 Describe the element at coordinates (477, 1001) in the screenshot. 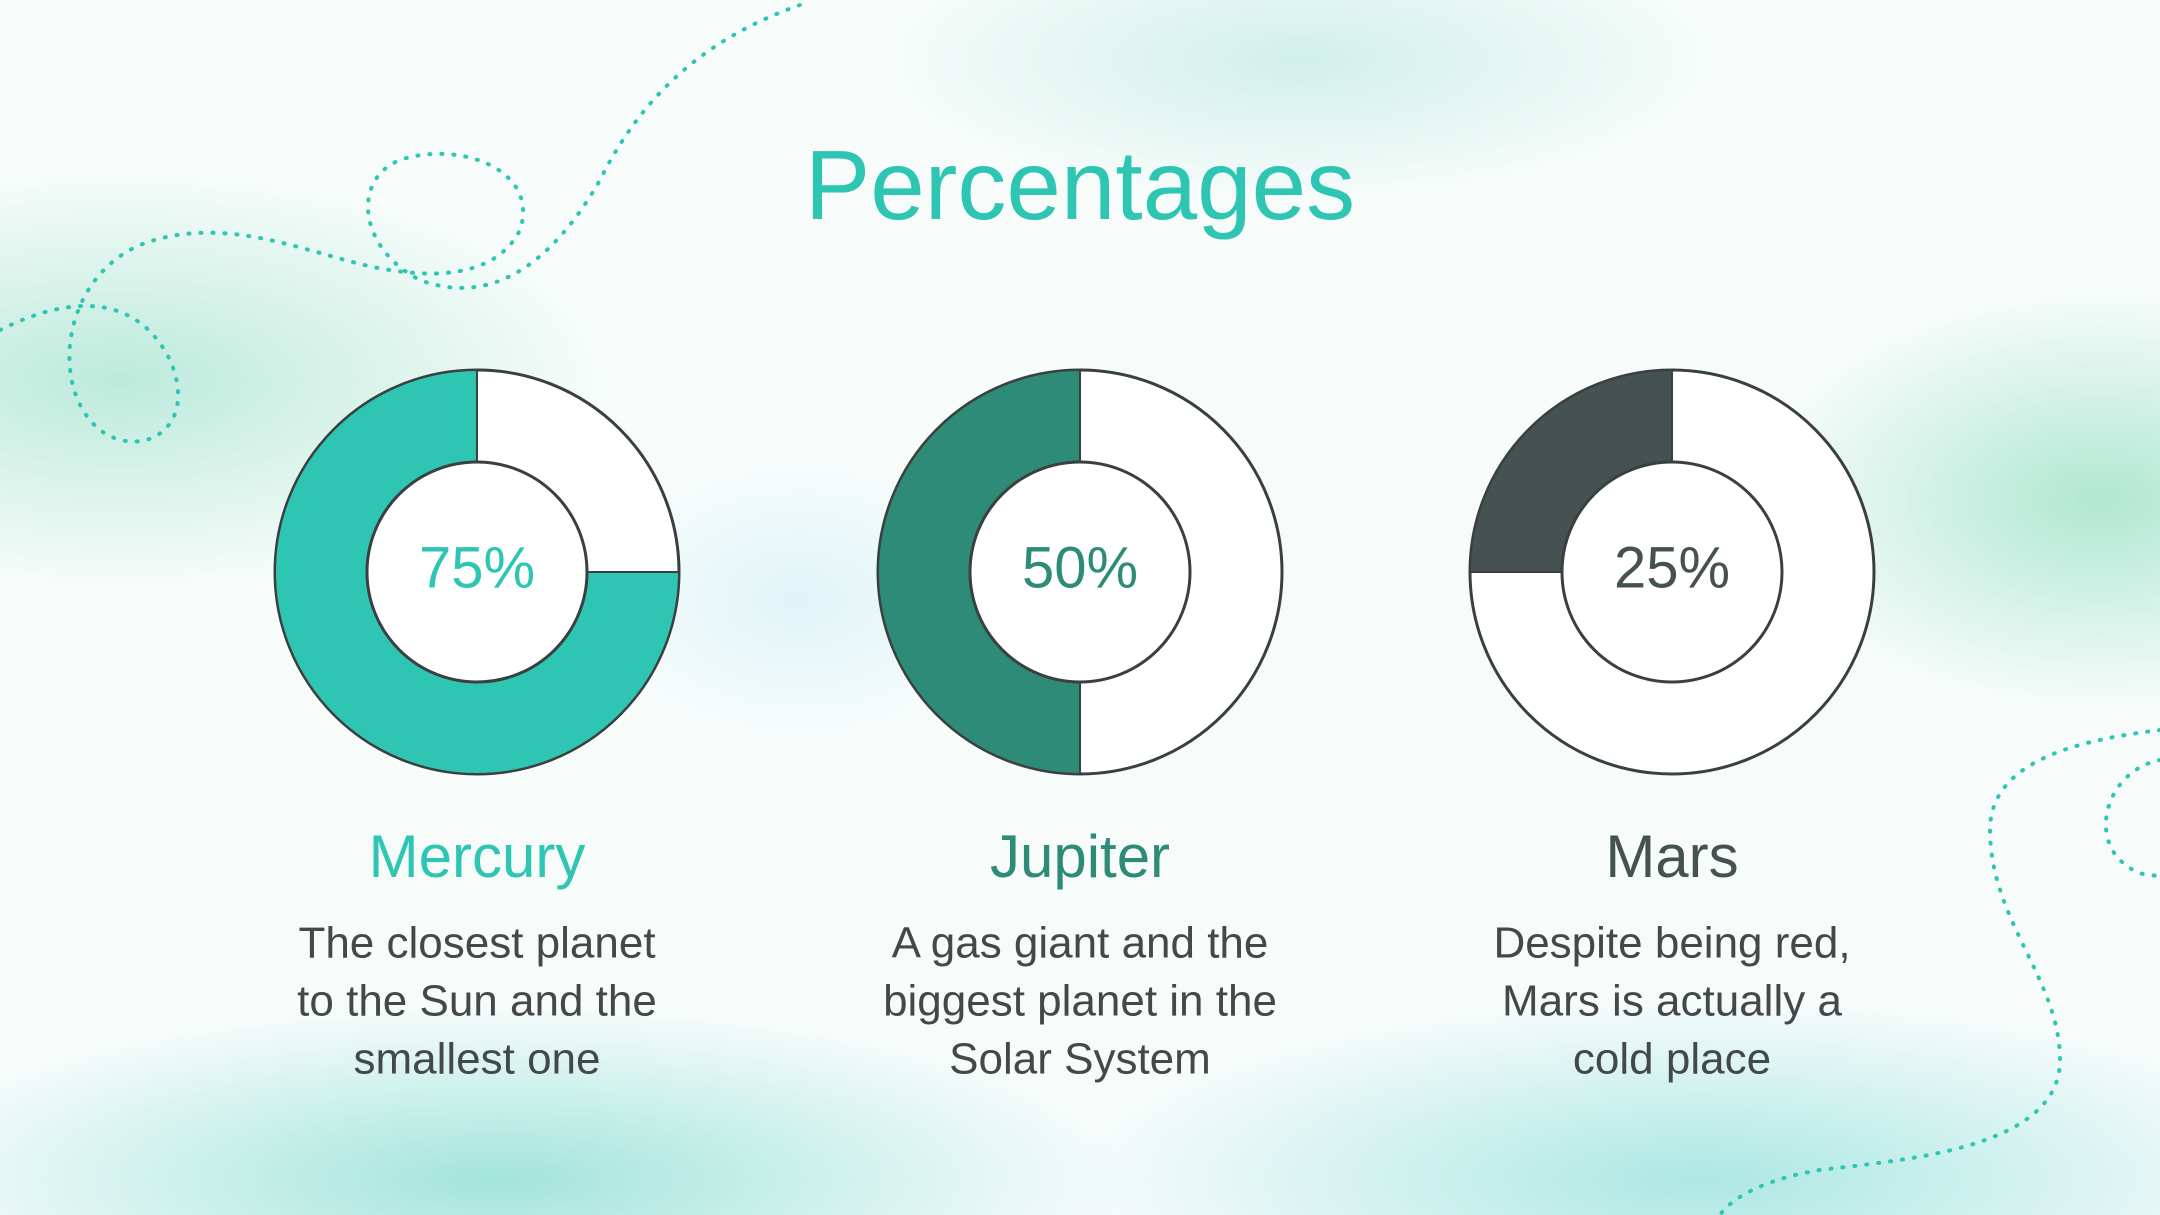

I see `planet-description: to the Sun and the` at that location.